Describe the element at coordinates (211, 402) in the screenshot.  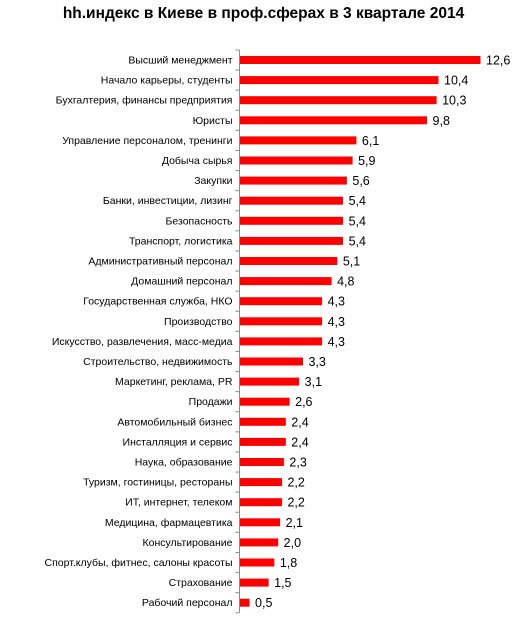
I see `category-label: Продажи` at that location.